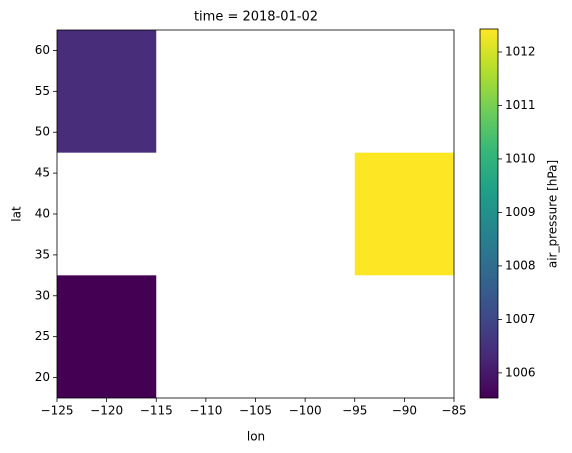 The image size is (572, 453). I want to click on colorbar-tick-label: 1012, so click(520, 51).